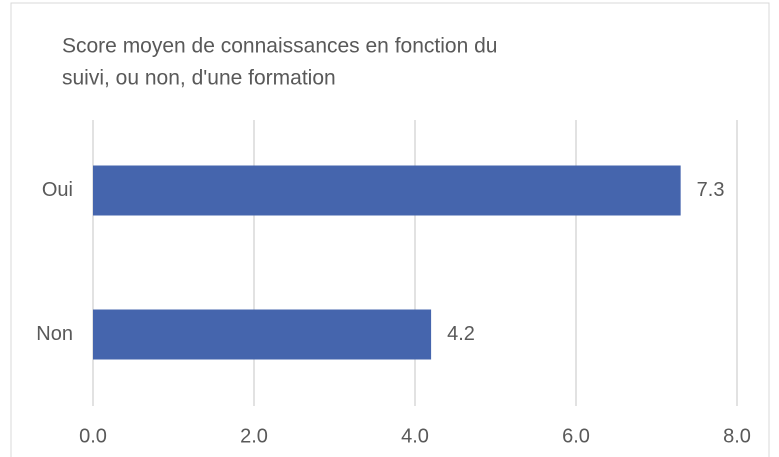 Image resolution: width=779 pixels, height=457 pixels. Describe the element at coordinates (254, 436) in the screenshot. I see `x-tick-label: 2.0` at that location.